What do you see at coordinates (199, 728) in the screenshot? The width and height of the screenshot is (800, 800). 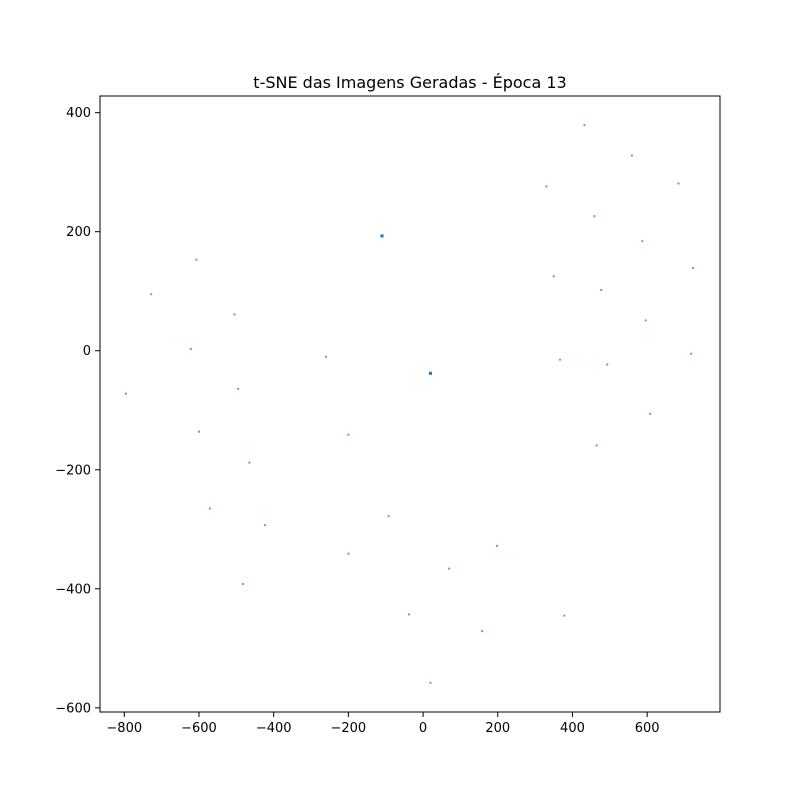 I see `x-tick-label: −600` at bounding box center [199, 728].